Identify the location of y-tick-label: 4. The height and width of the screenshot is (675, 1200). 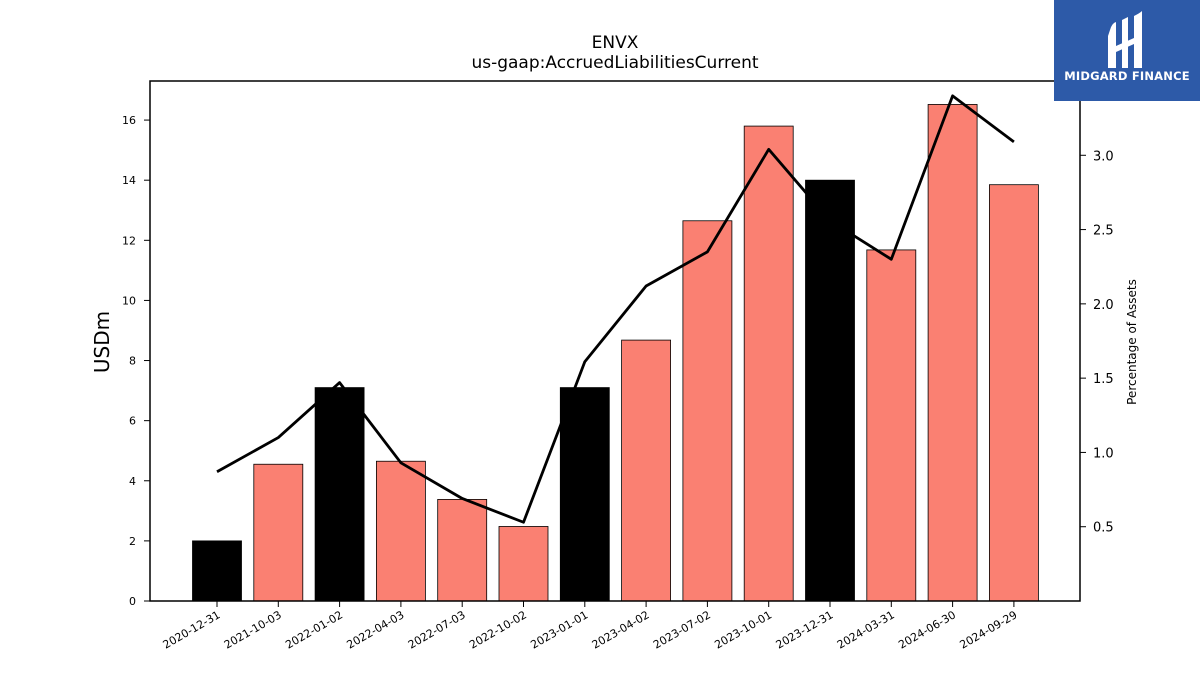
(132, 481).